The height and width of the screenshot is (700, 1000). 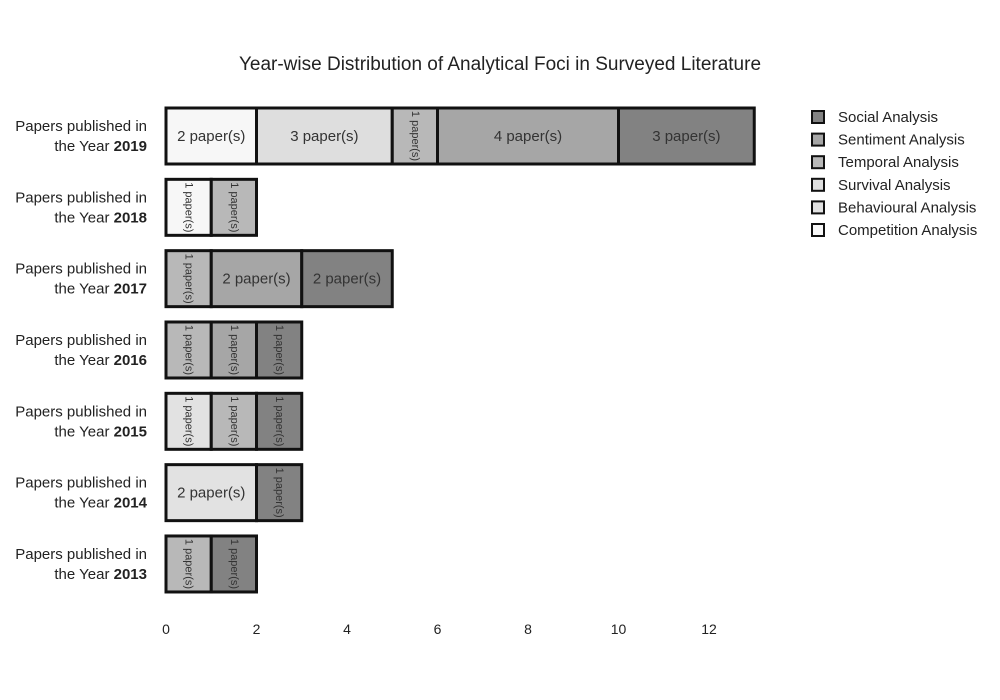 I want to click on x-tick-label: 6, so click(x=438, y=629).